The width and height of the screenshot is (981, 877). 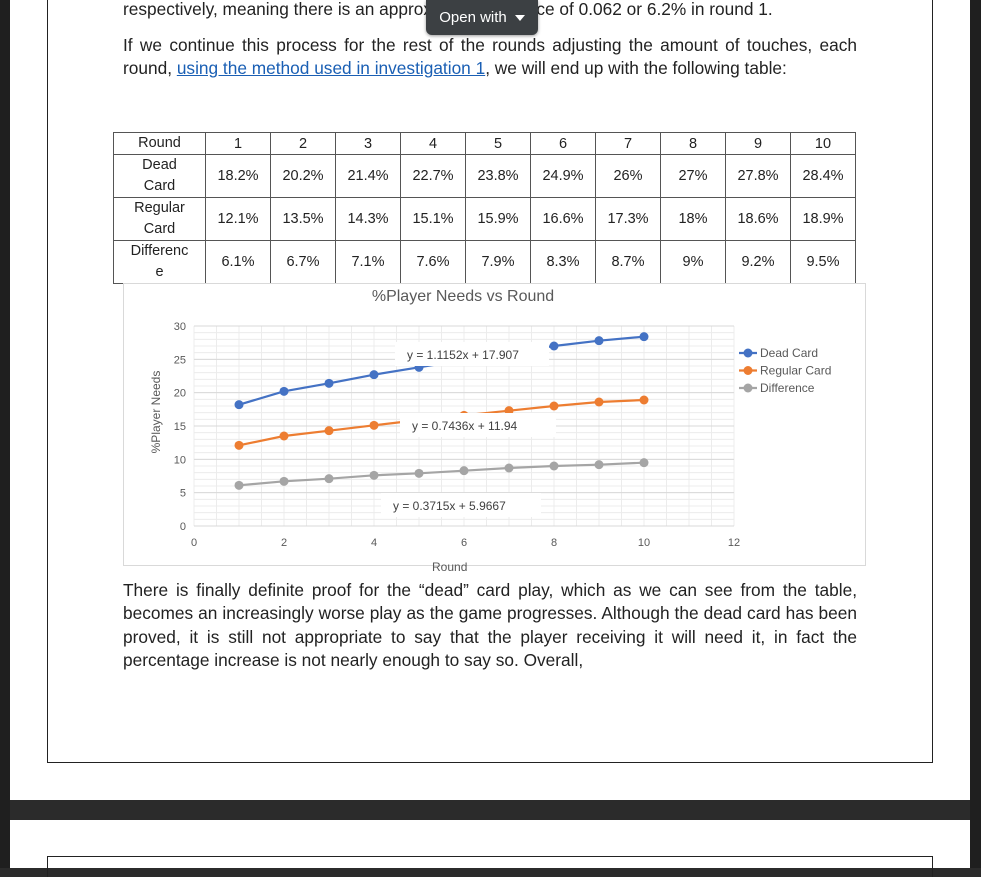 What do you see at coordinates (498, 176) in the screenshot?
I see `table-cell: 23.8%` at bounding box center [498, 176].